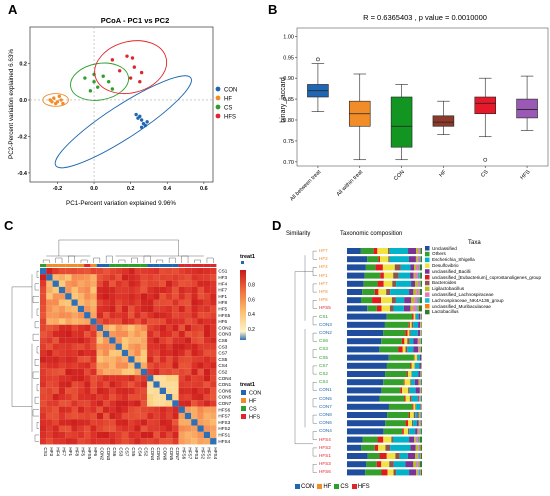  I want to click on heatmap-legend-label-cs: CS, so click(253, 410).